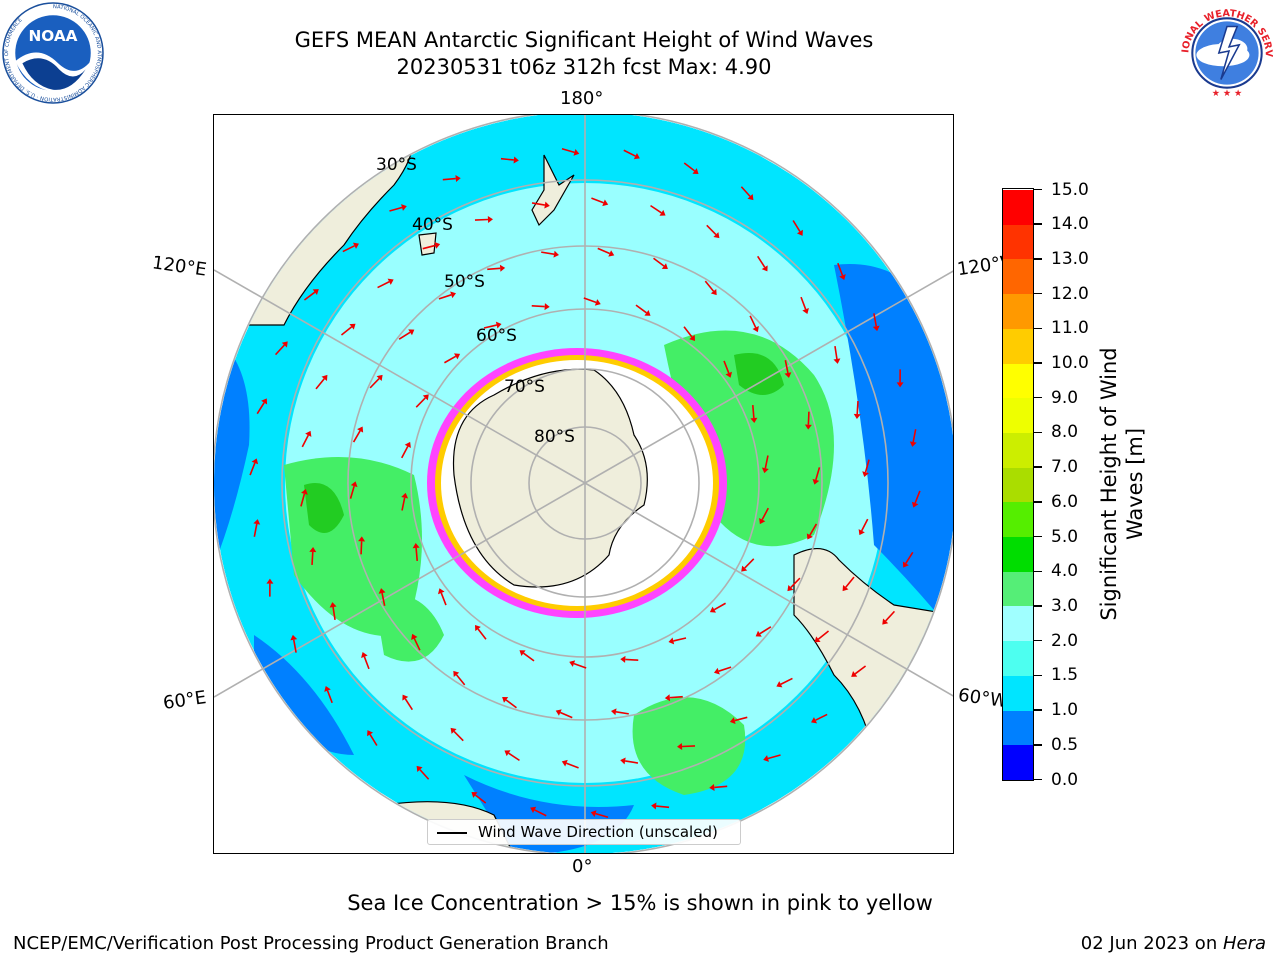 The height and width of the screenshot is (960, 1280). I want to click on wave-green-region-southwest, so click(409, 627).